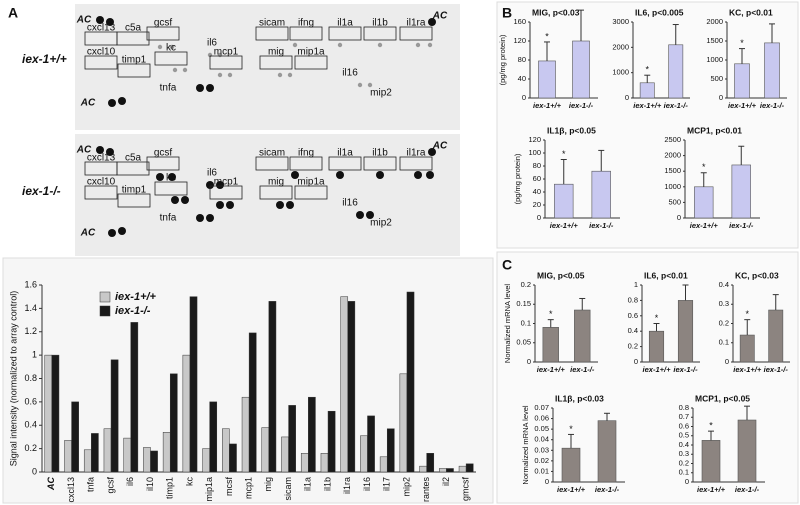 Image resolution: width=800 pixels, height=505 pixels. I want to click on y-tick-label: 1.4, so click(30, 308).